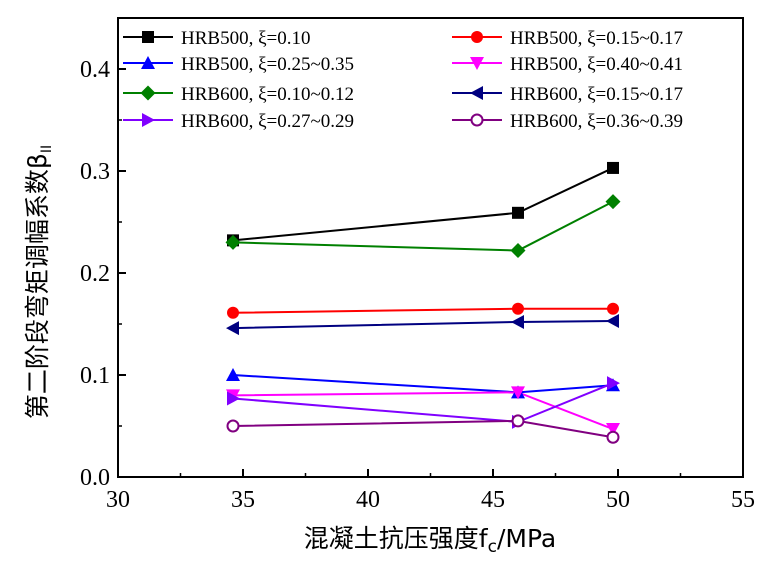 The width and height of the screenshot is (782, 575). Describe the element at coordinates (118, 500) in the screenshot. I see `x-tick-label: 30` at that location.